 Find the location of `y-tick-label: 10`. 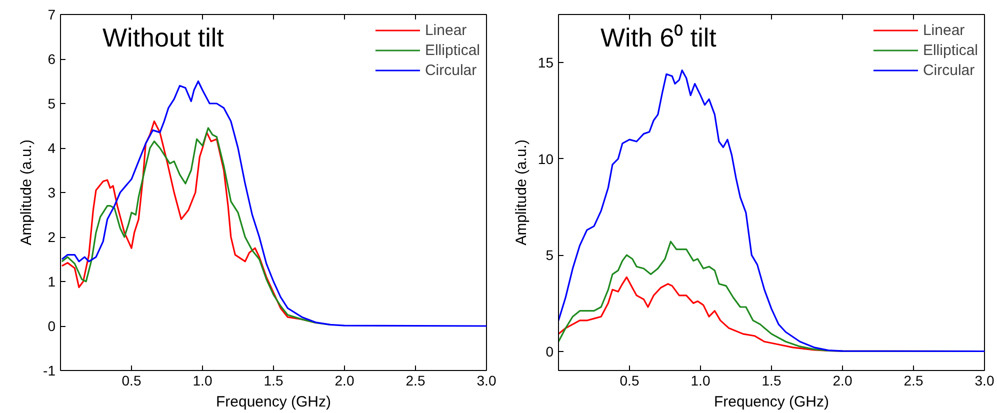

y-tick-label: 10 is located at coordinates (546, 158).